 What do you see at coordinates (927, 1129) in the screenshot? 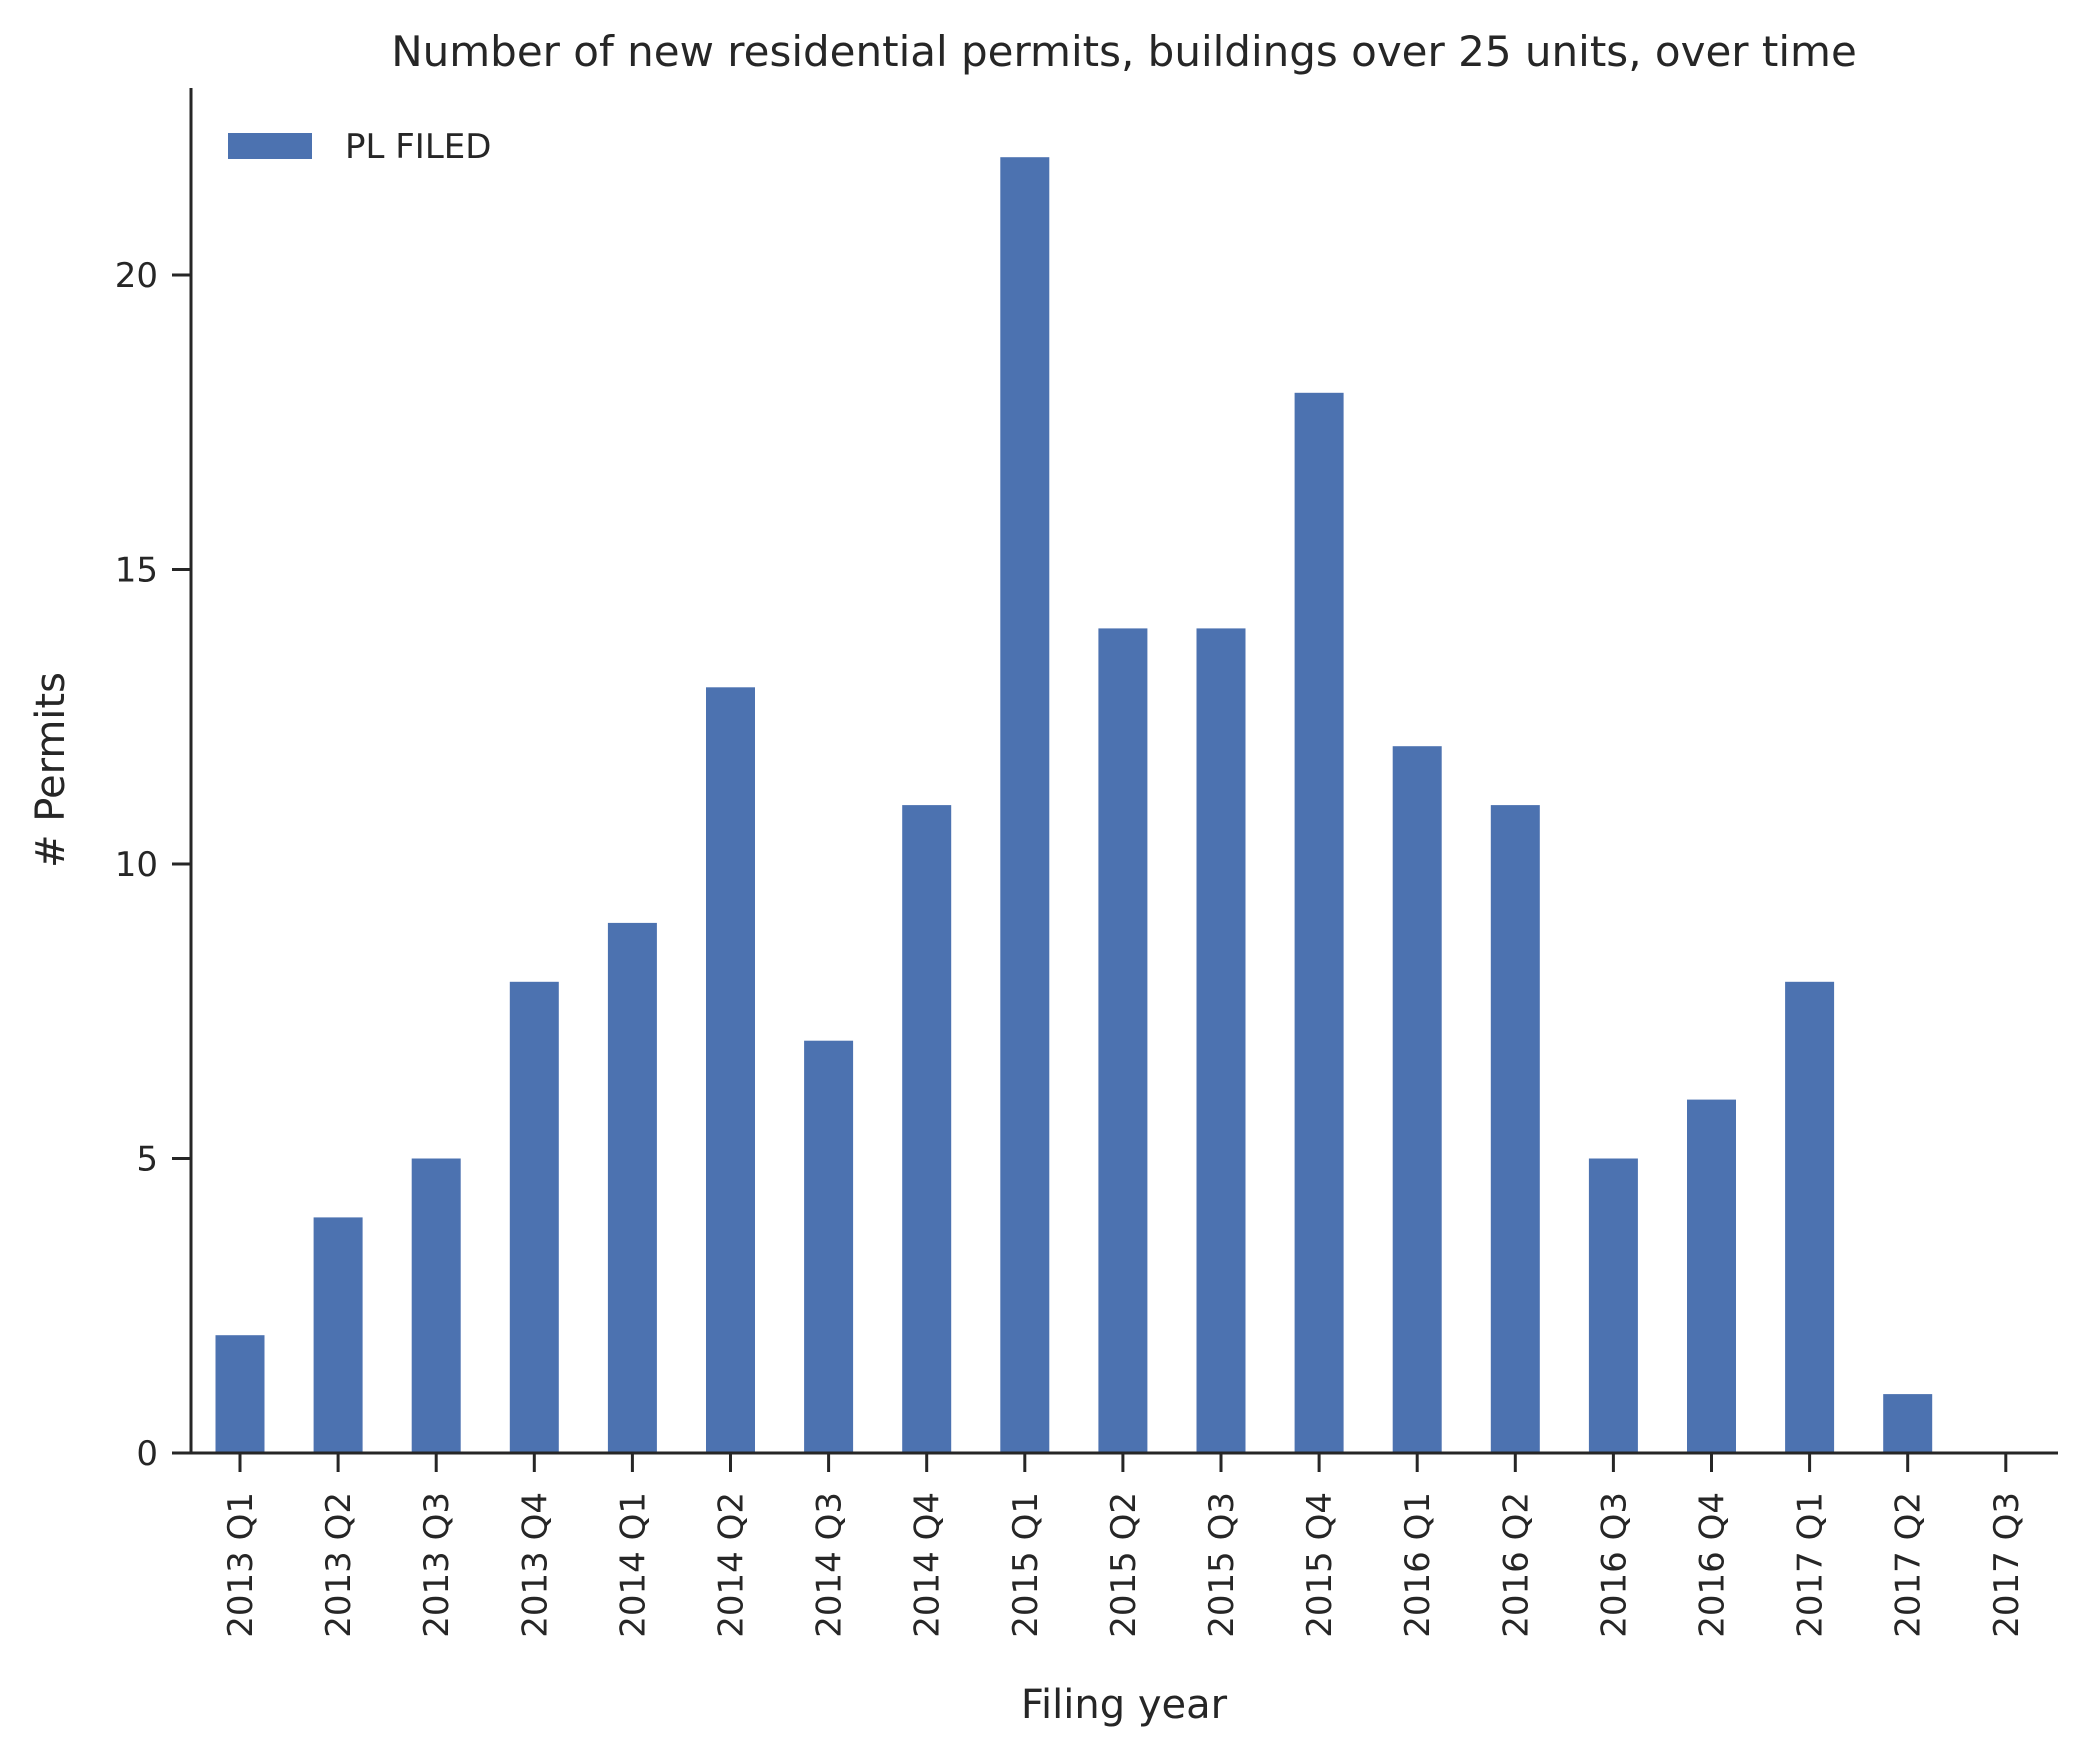
I see `bar-2014-q4` at bounding box center [927, 1129].